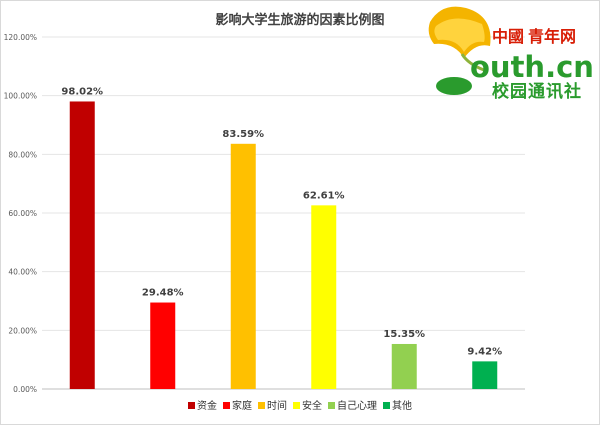 The width and height of the screenshot is (600, 425). Describe the element at coordinates (82, 91) in the screenshot. I see `bar-value-label: 98.02%` at that location.